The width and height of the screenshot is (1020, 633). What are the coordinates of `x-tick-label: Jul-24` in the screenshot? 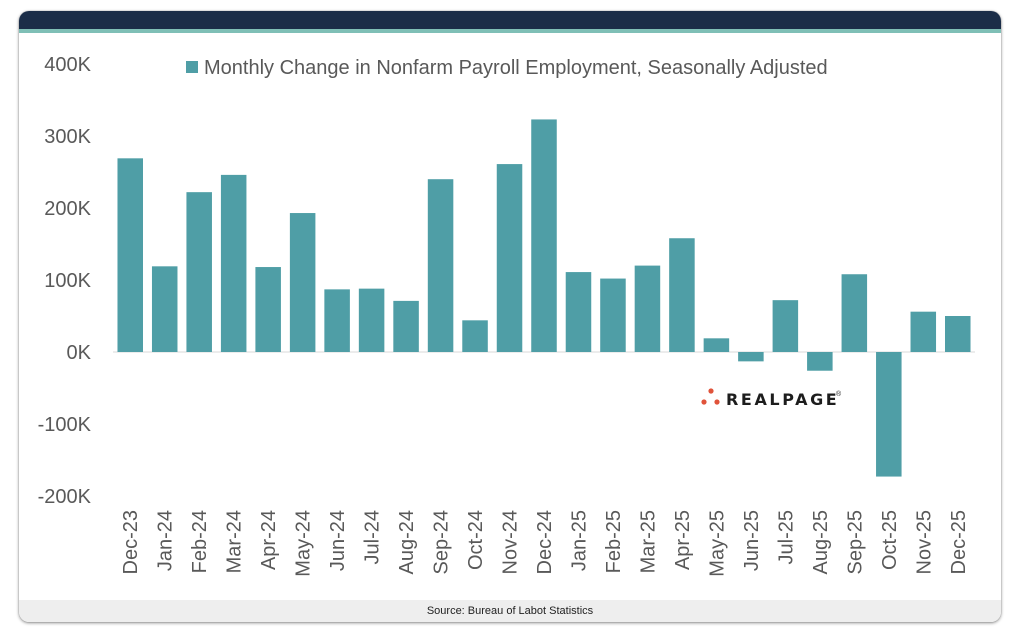 It's located at (373, 537).